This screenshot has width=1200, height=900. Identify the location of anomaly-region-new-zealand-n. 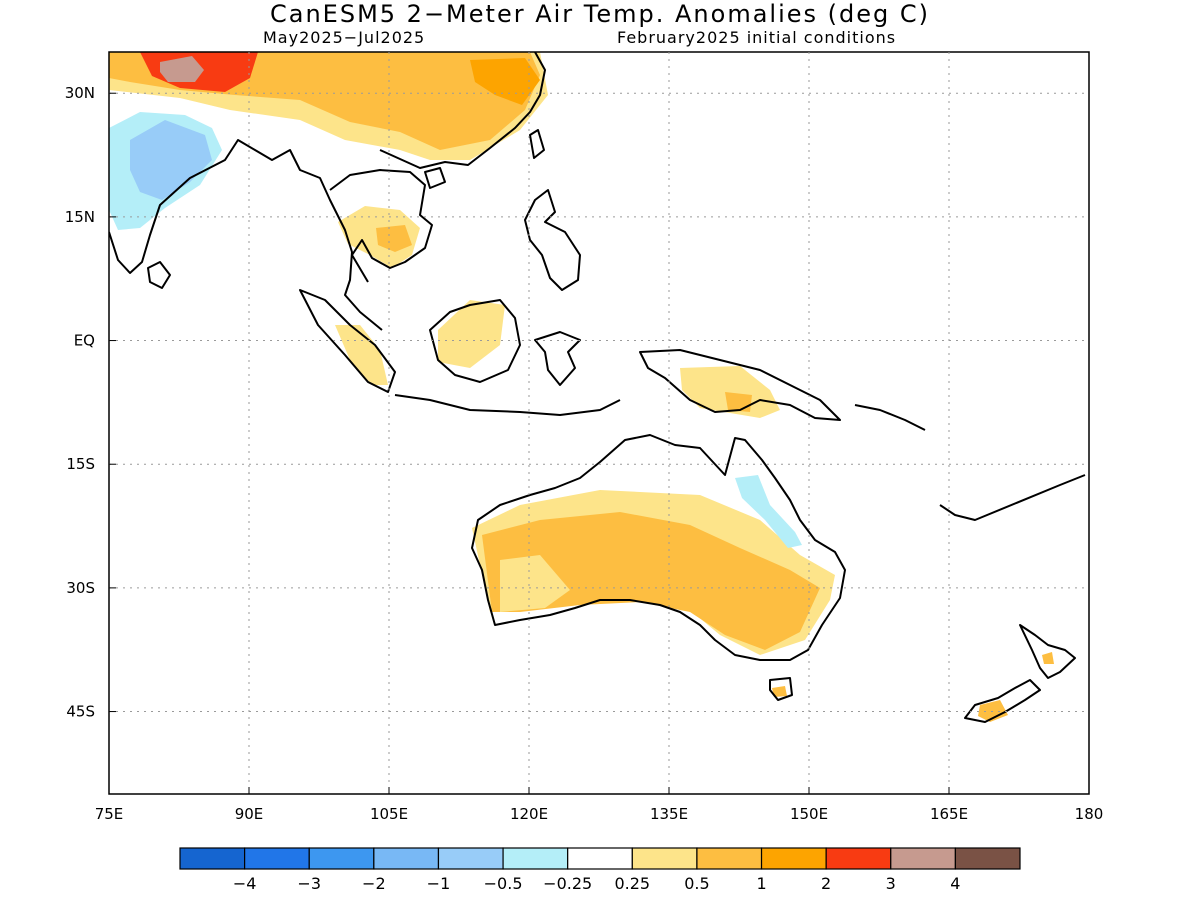
(1048, 658).